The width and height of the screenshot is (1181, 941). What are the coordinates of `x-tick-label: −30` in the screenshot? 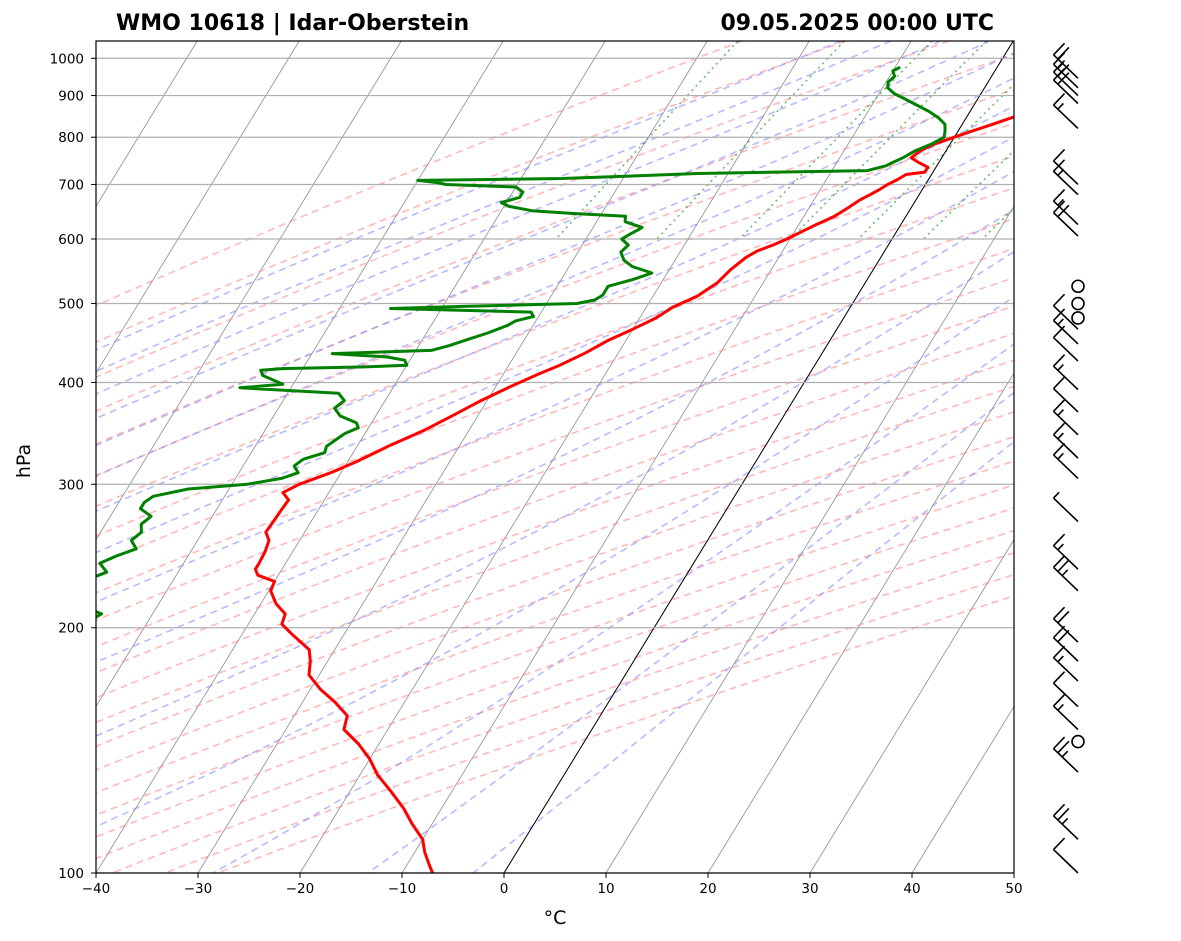 It's located at (198, 889).